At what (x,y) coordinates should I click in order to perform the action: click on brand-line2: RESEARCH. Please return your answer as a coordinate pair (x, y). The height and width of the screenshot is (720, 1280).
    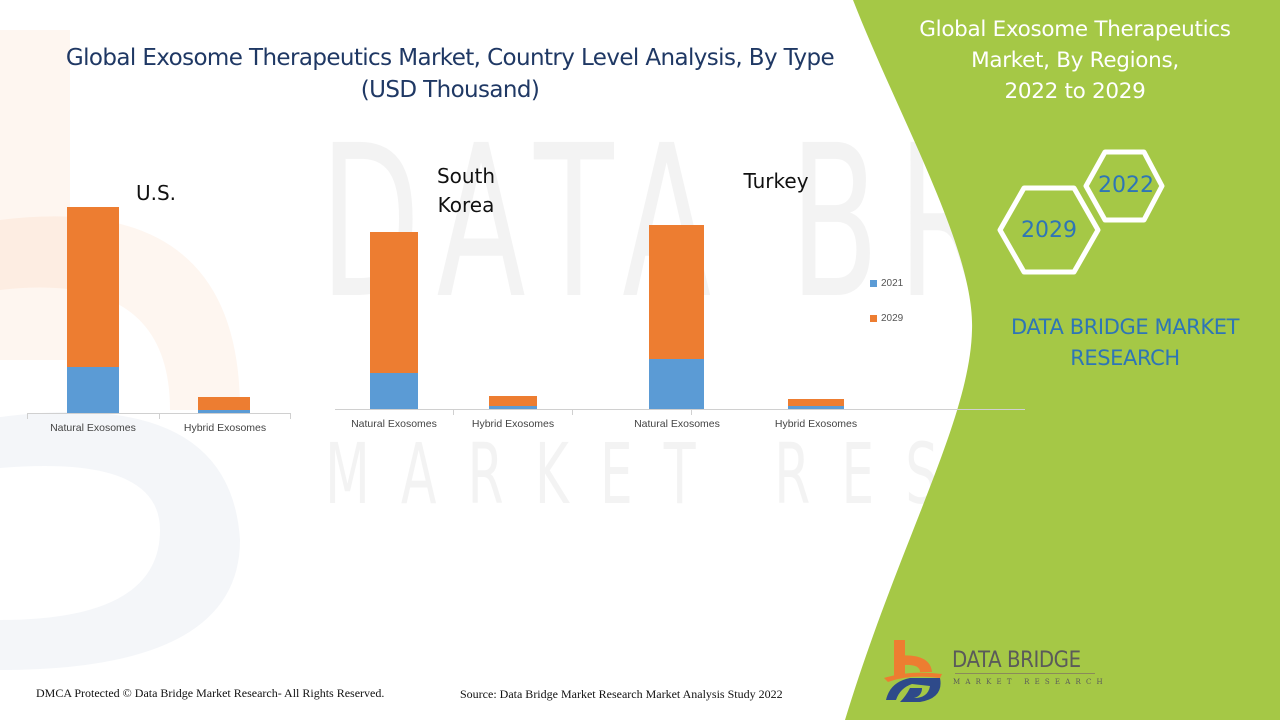
    Looking at the image, I should click on (1125, 358).